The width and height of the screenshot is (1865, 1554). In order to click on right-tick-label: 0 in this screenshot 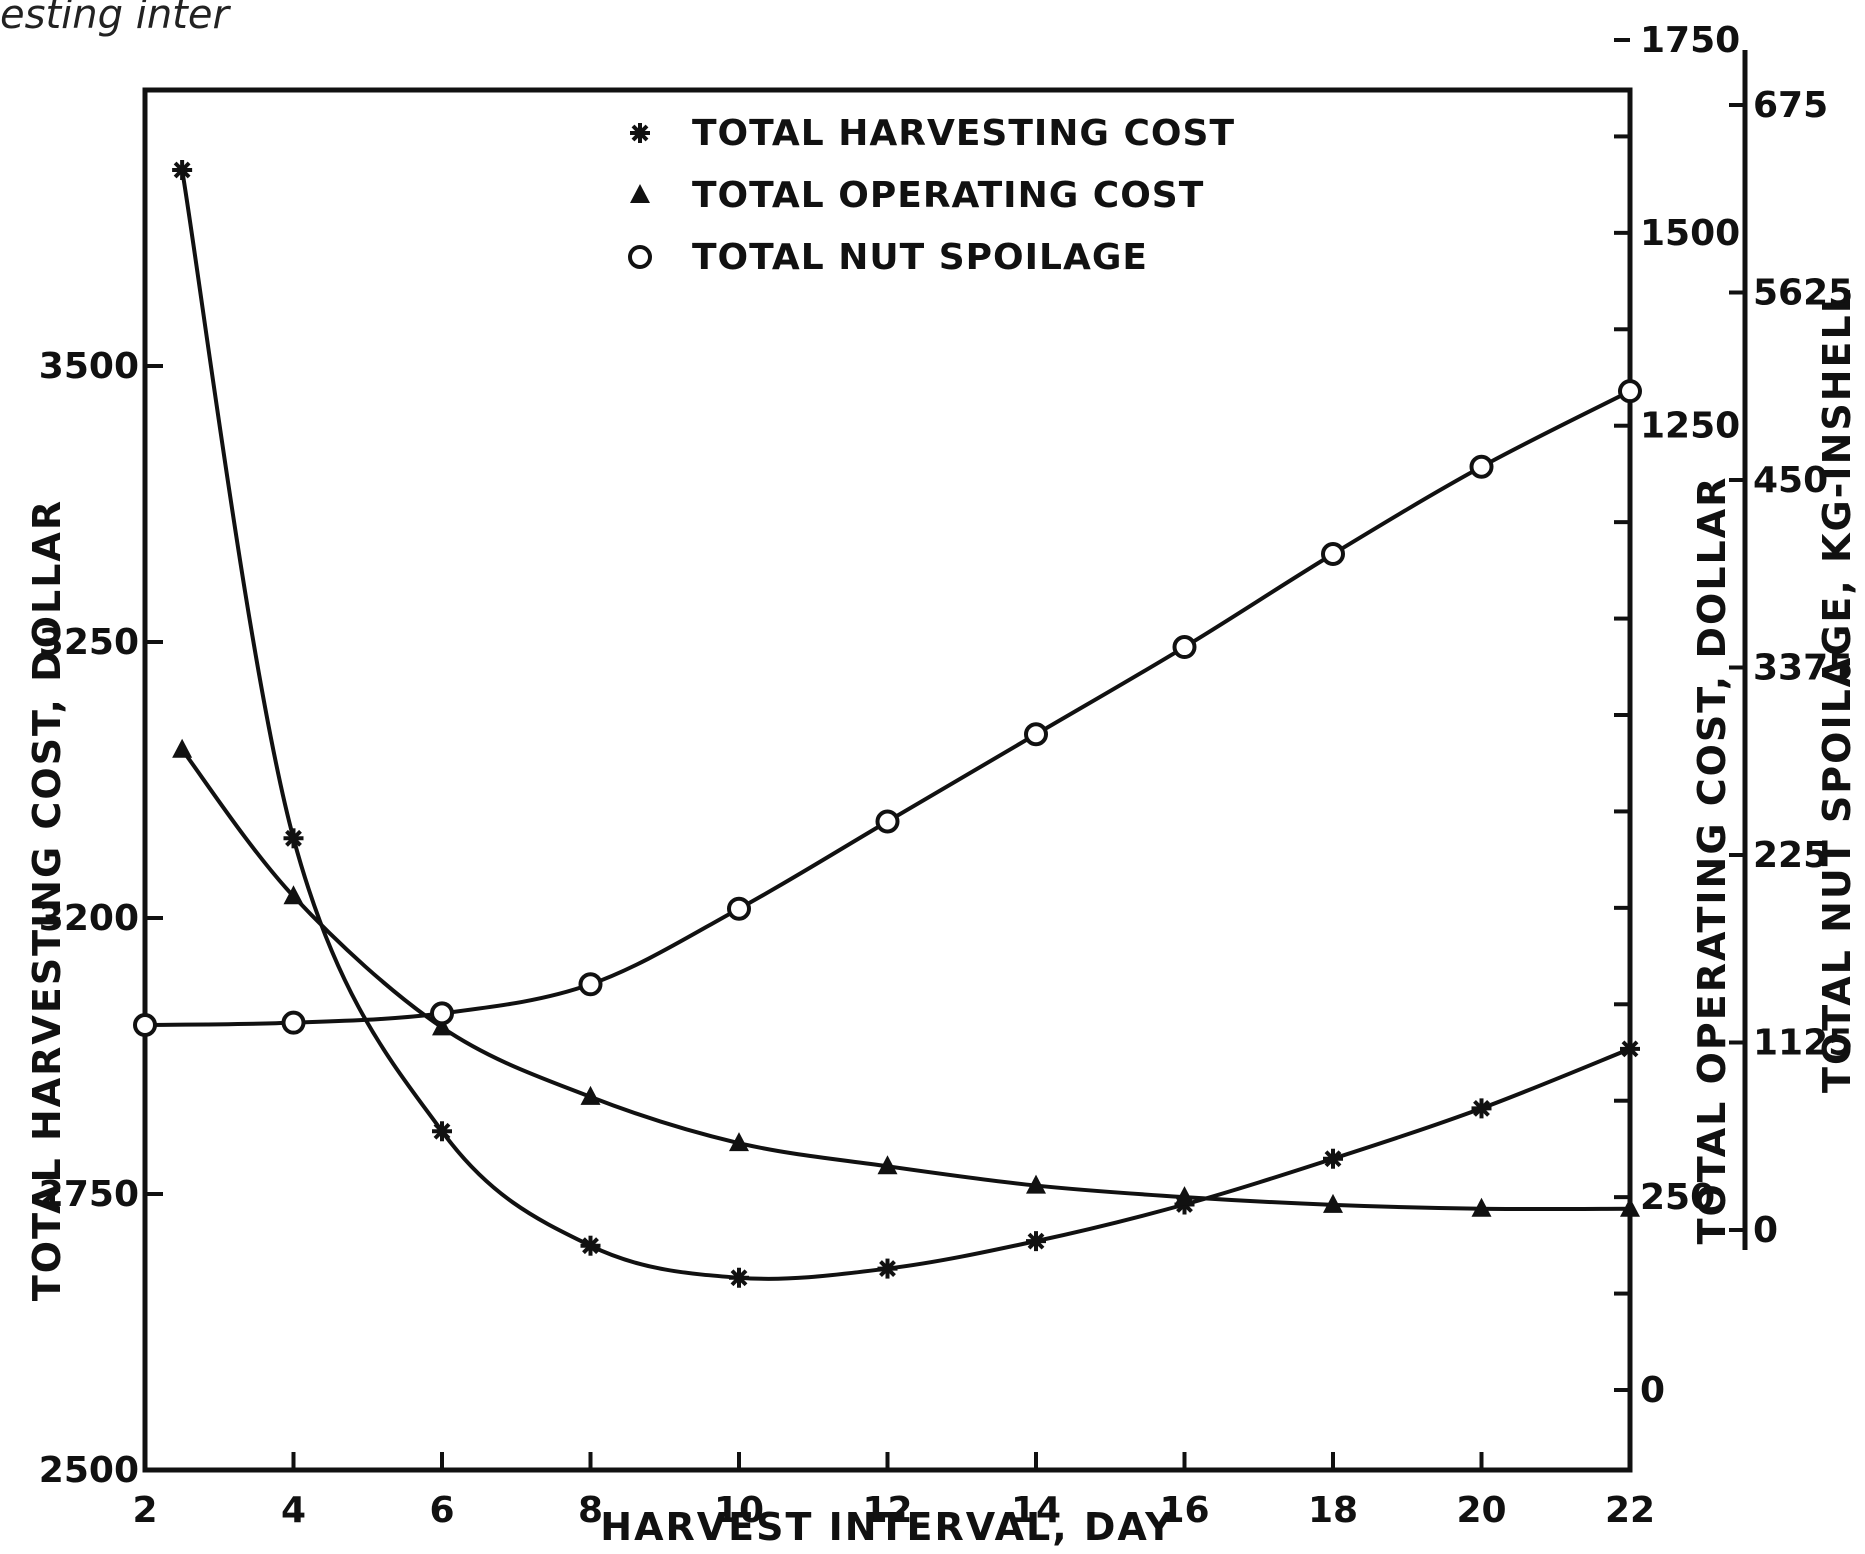, I will do `click(1652, 1390)`.